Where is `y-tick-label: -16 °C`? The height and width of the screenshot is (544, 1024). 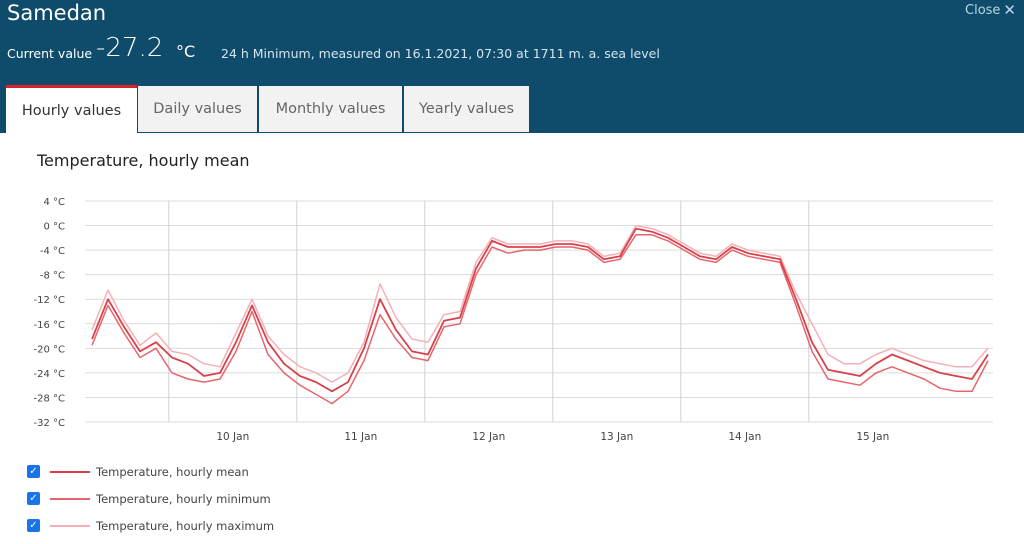 y-tick-label: -16 °C is located at coordinates (50, 325).